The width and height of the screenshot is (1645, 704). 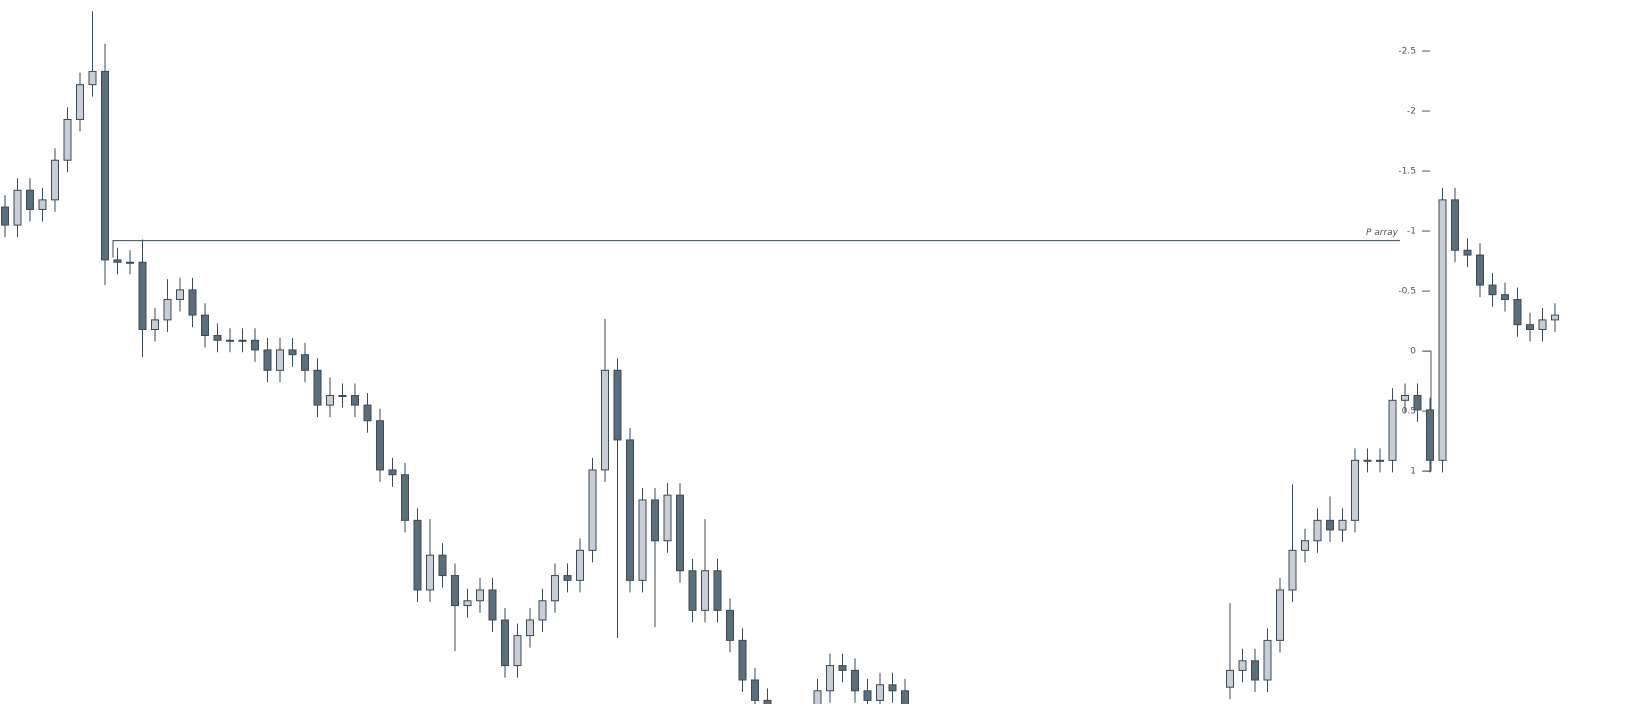 What do you see at coordinates (1411, 232) in the screenshot?
I see `y-tick-label: -1` at bounding box center [1411, 232].